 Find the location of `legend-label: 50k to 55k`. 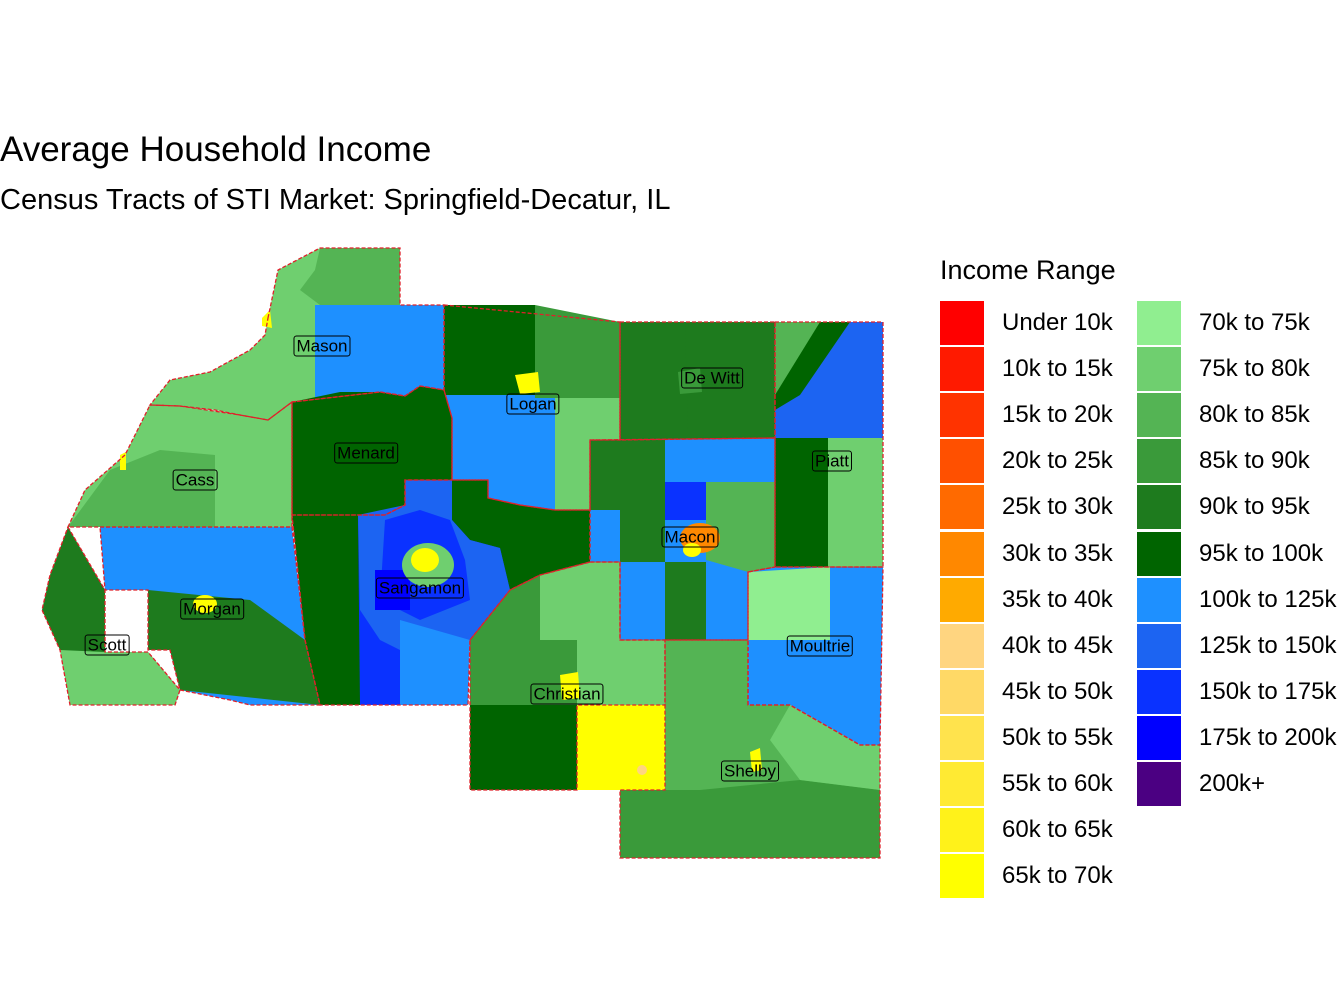

legend-label: 50k to 55k is located at coordinates (1057, 737).